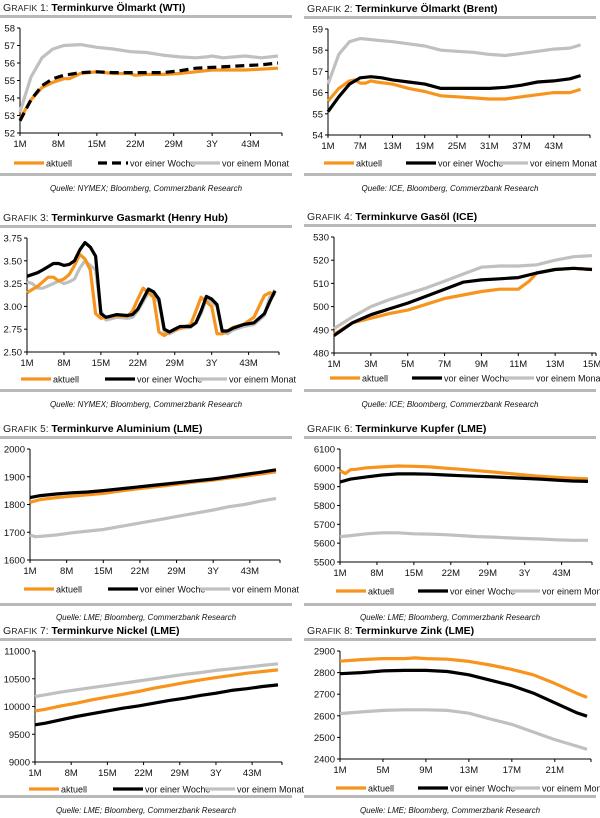 This screenshot has width=600, height=818. What do you see at coordinates (317, 136) in the screenshot?
I see `y-tick-label: 54` at bounding box center [317, 136].